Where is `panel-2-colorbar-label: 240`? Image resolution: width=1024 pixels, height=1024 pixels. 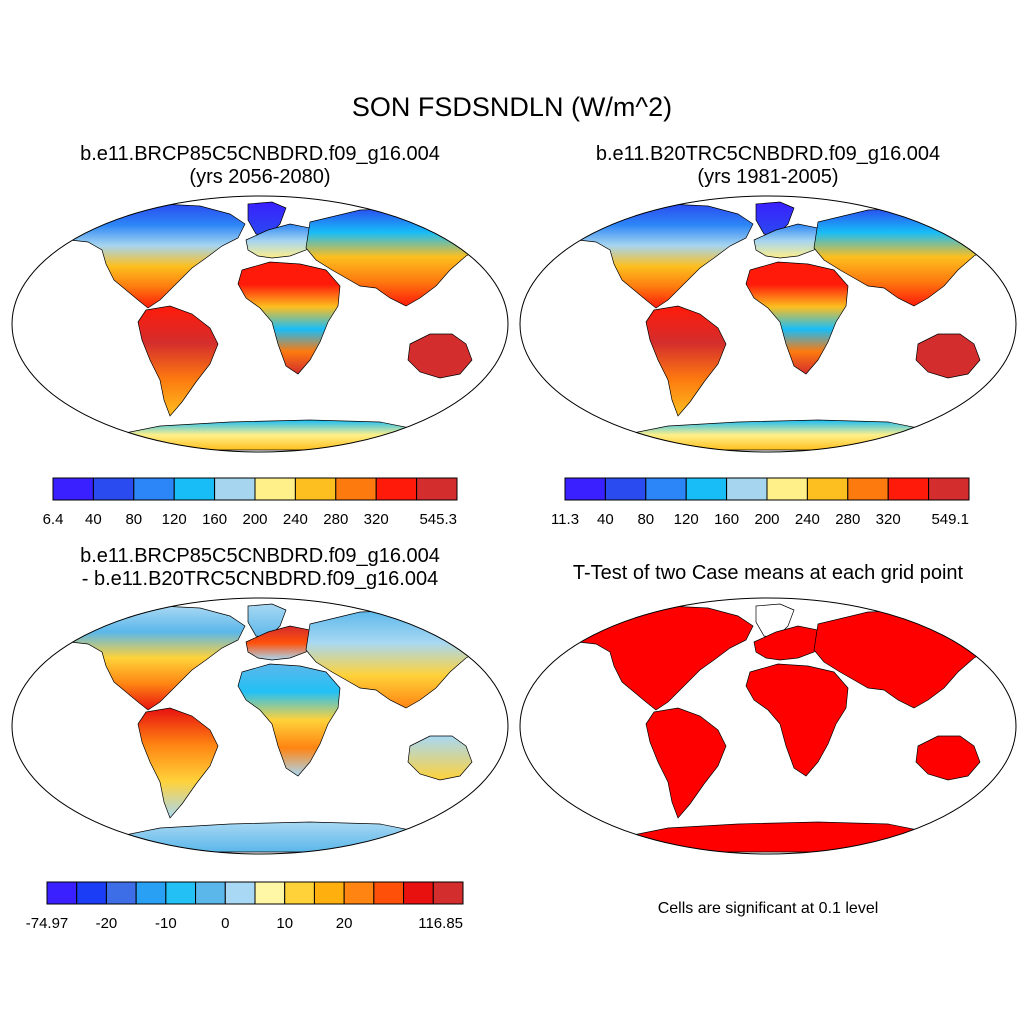
panel-2-colorbar-label: 240 is located at coordinates (807, 519).